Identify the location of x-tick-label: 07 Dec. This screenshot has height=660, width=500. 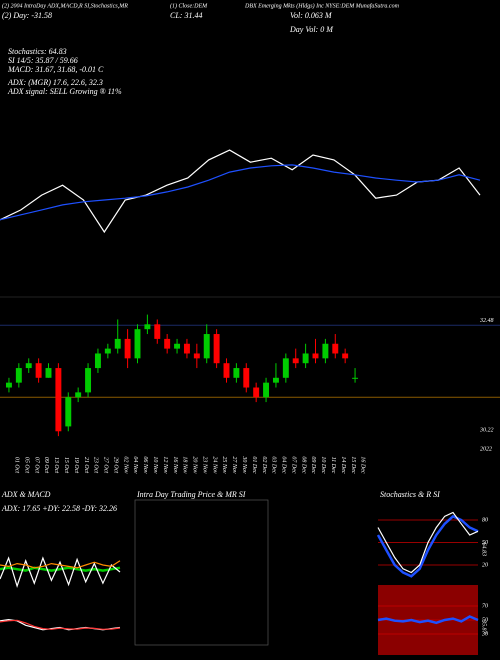
(293, 464).